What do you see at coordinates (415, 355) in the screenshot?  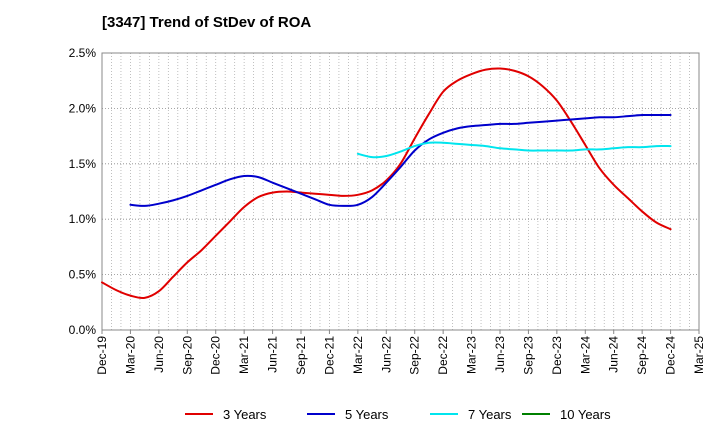 I see `x-tick-label: Sep-22` at bounding box center [415, 355].